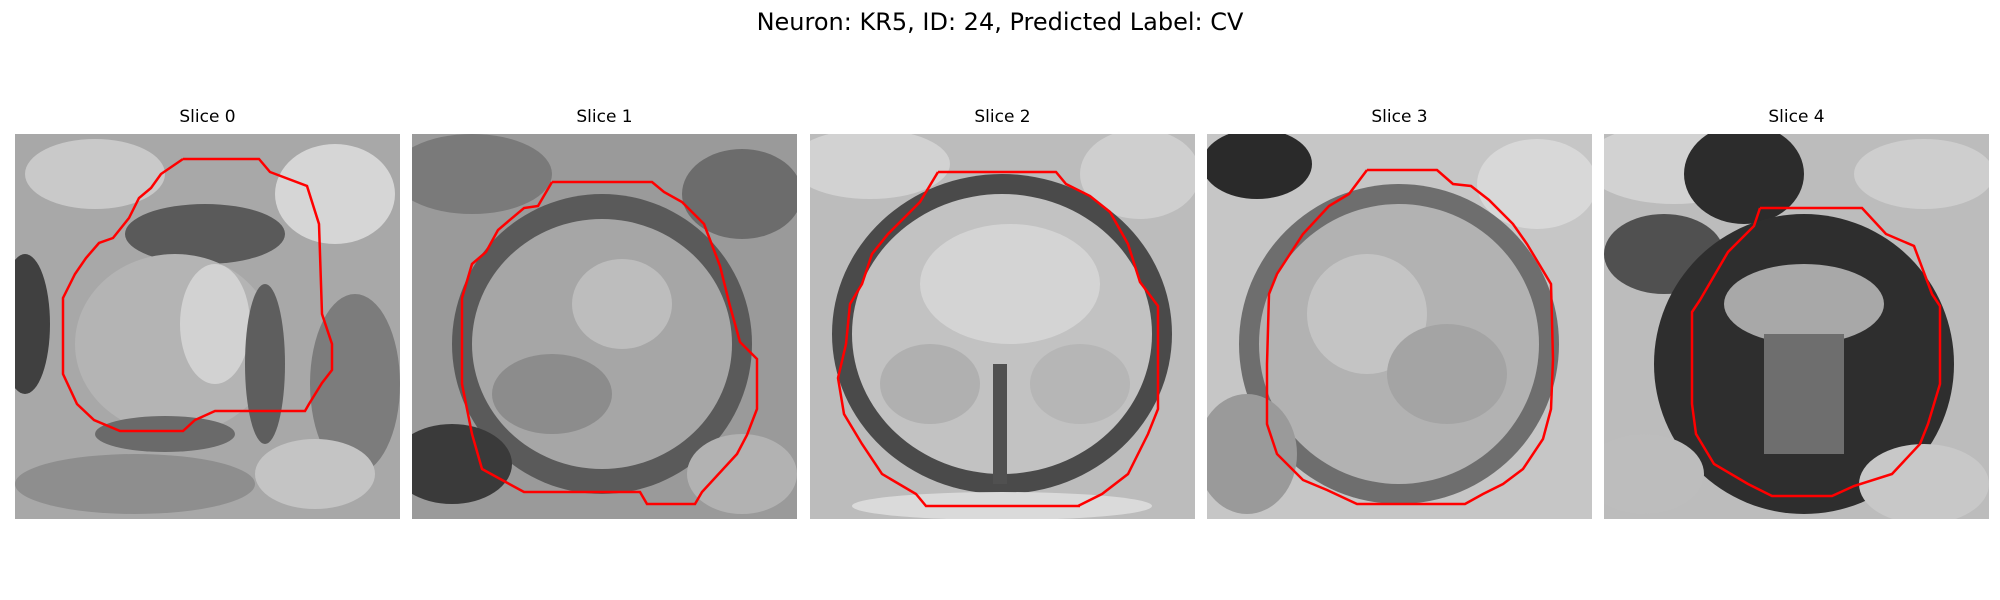 The height and width of the screenshot is (600, 2000). What do you see at coordinates (207, 117) in the screenshot?
I see `slice-title-0: Slice 0` at bounding box center [207, 117].